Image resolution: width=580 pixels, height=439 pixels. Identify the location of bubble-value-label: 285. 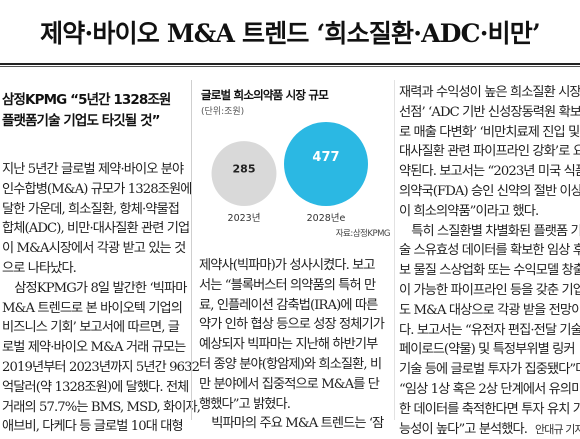
(244, 169).